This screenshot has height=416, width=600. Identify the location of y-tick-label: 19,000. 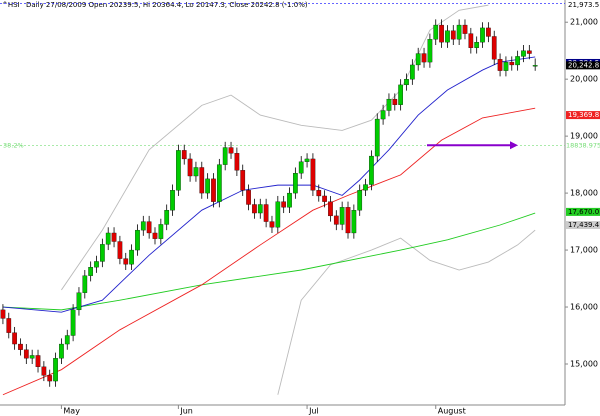
(584, 136).